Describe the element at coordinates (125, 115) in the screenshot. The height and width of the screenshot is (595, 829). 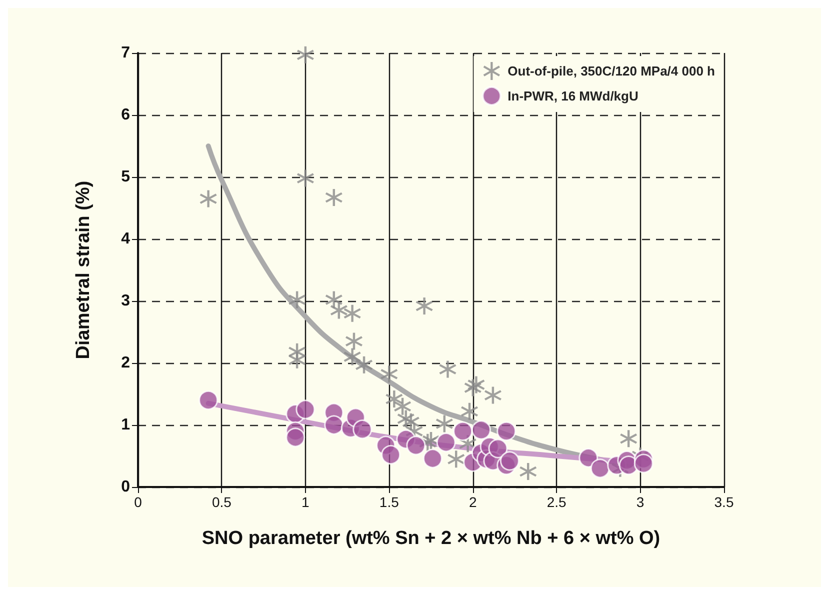
I see `y-tick-label: 6` at that location.